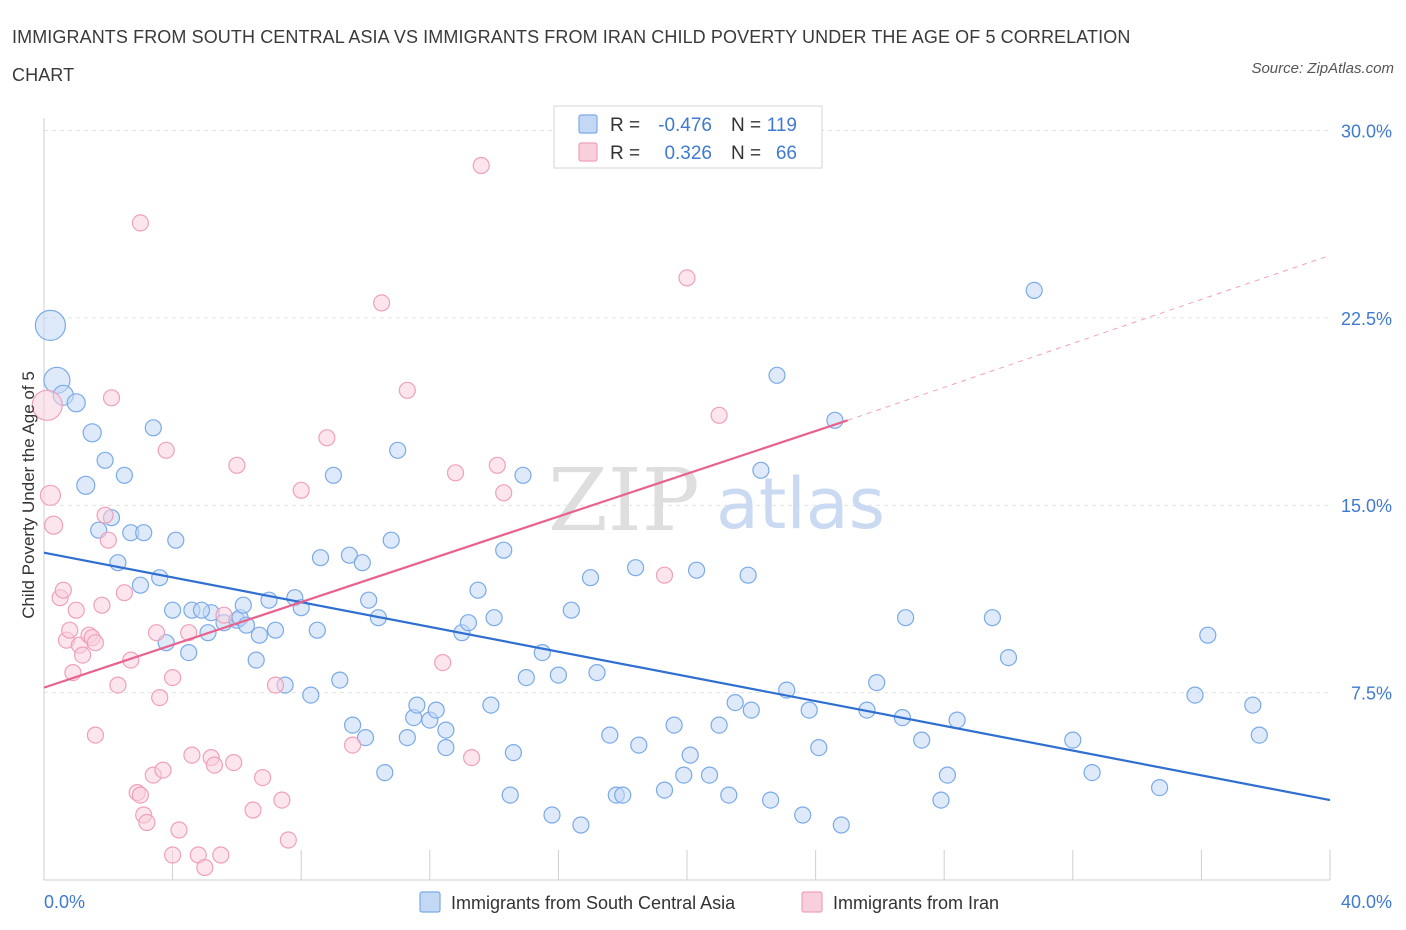  I want to click on legend-r-value-0: -0.476, so click(685, 125).